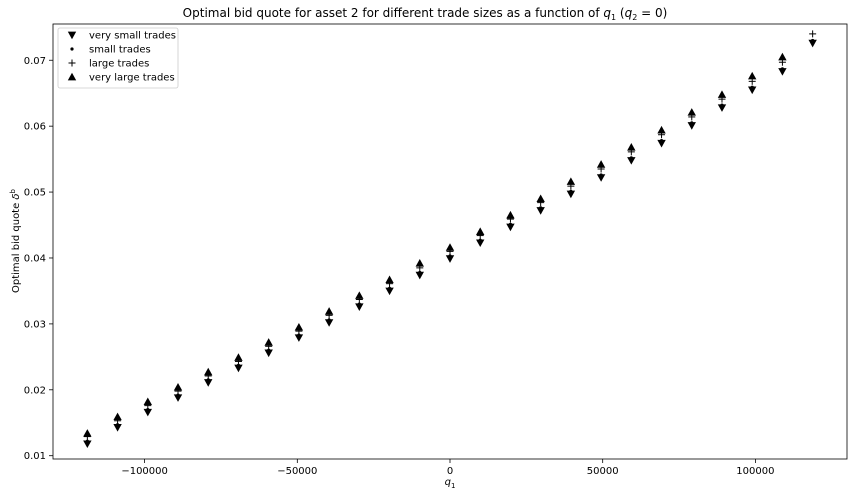  Describe the element at coordinates (132, 78) in the screenshot. I see `legend-label: very large trades` at that location.